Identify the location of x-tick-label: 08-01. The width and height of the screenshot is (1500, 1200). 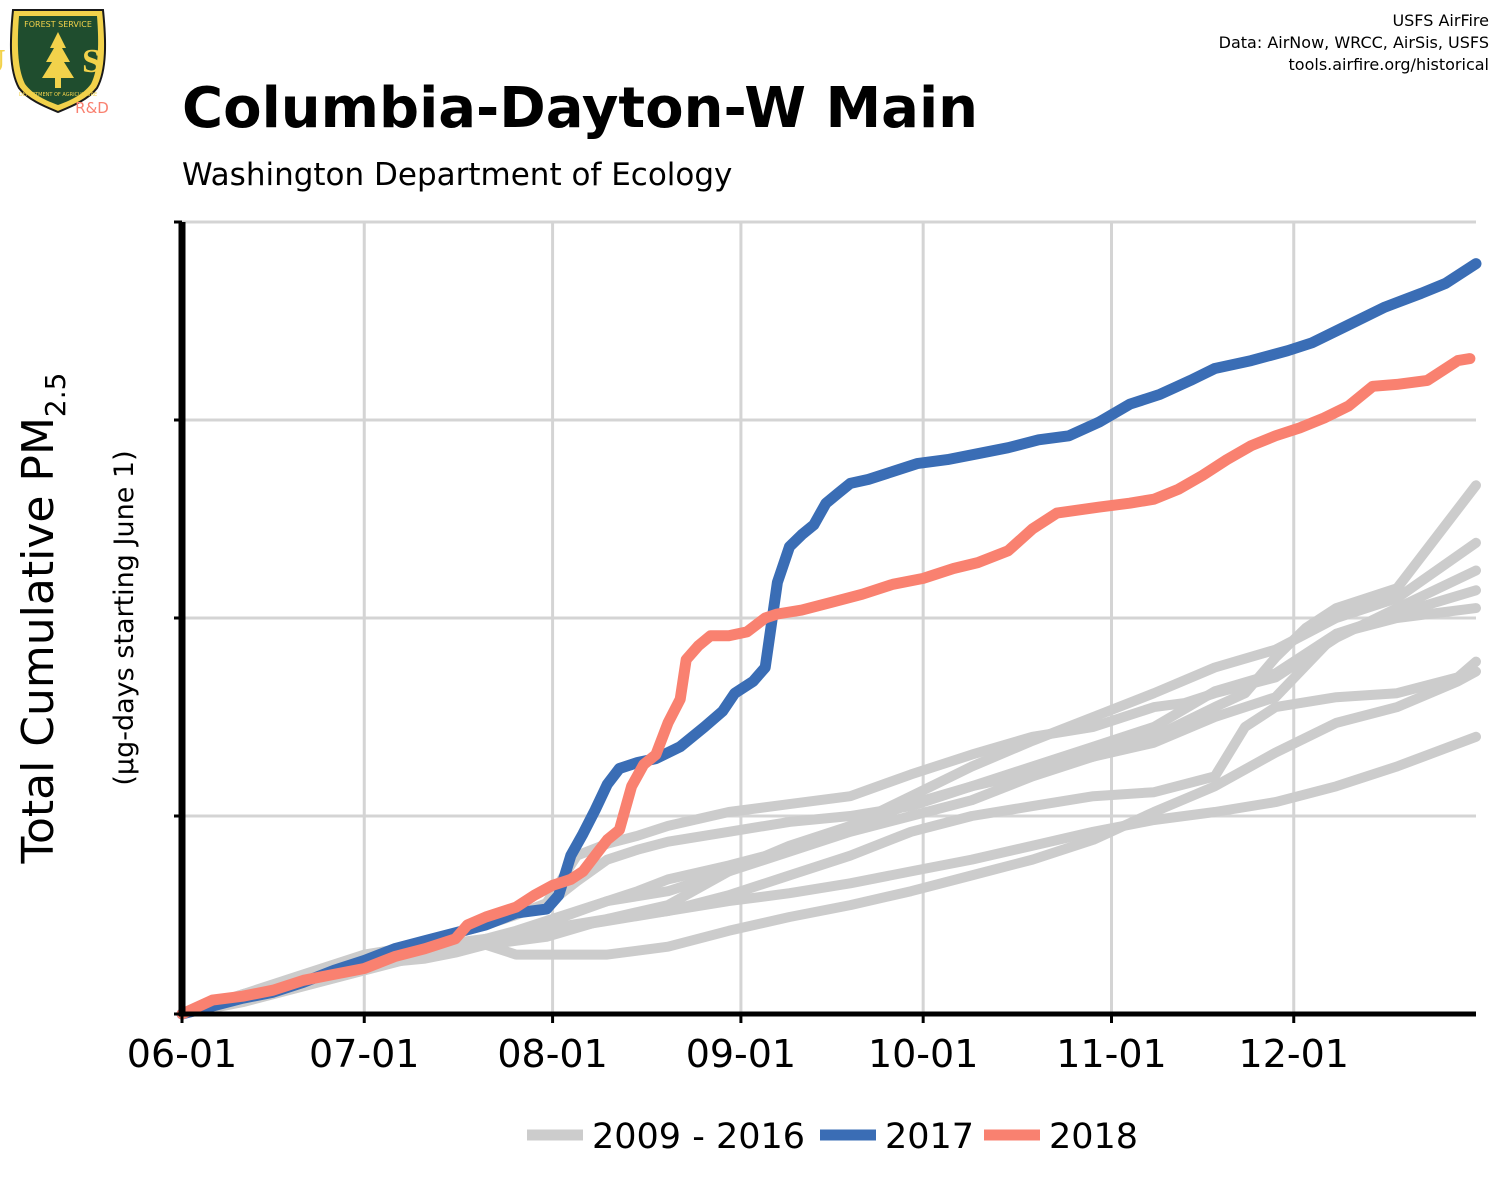
(552, 1054).